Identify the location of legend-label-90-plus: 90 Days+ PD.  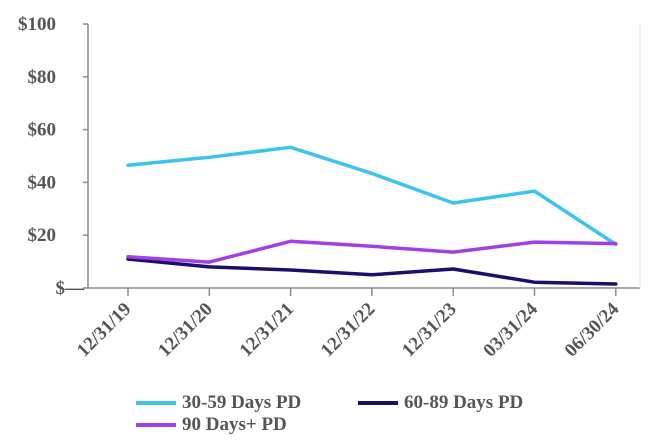
(234, 424).